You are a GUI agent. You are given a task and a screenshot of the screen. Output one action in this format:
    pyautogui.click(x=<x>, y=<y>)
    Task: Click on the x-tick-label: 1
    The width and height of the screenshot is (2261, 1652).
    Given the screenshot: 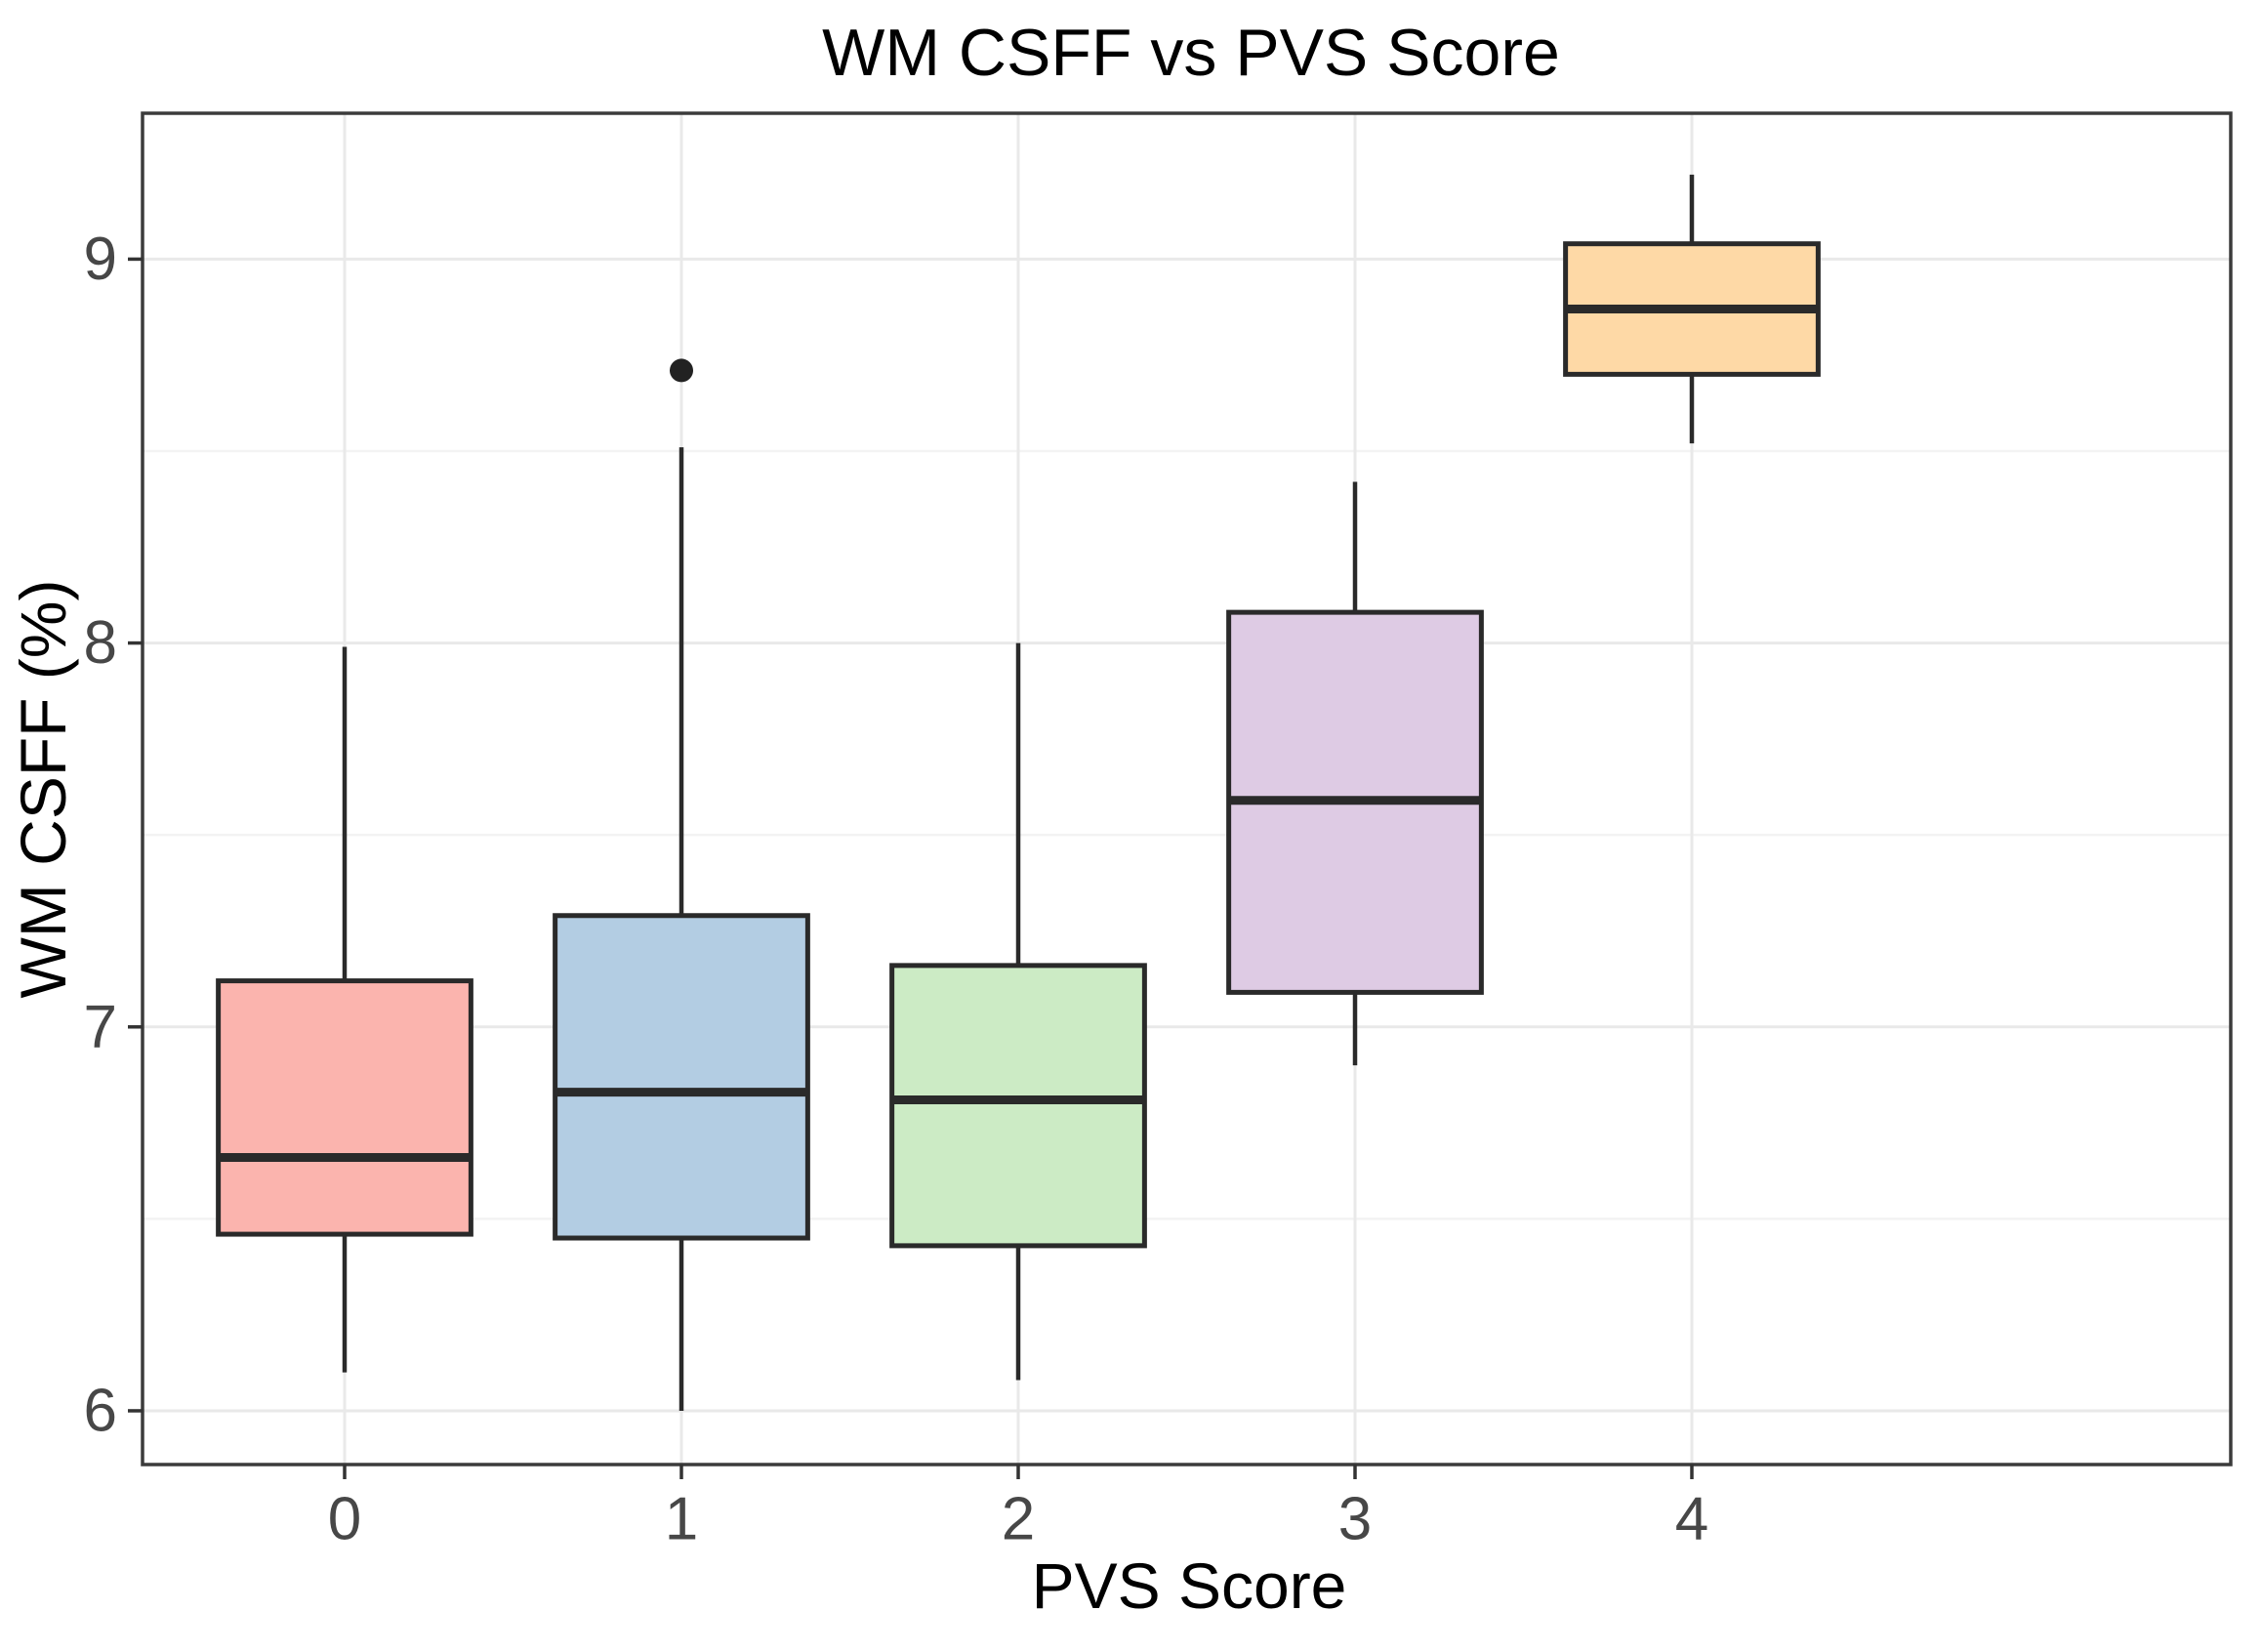 What is the action you would take?
    pyautogui.click(x=681, y=1519)
    